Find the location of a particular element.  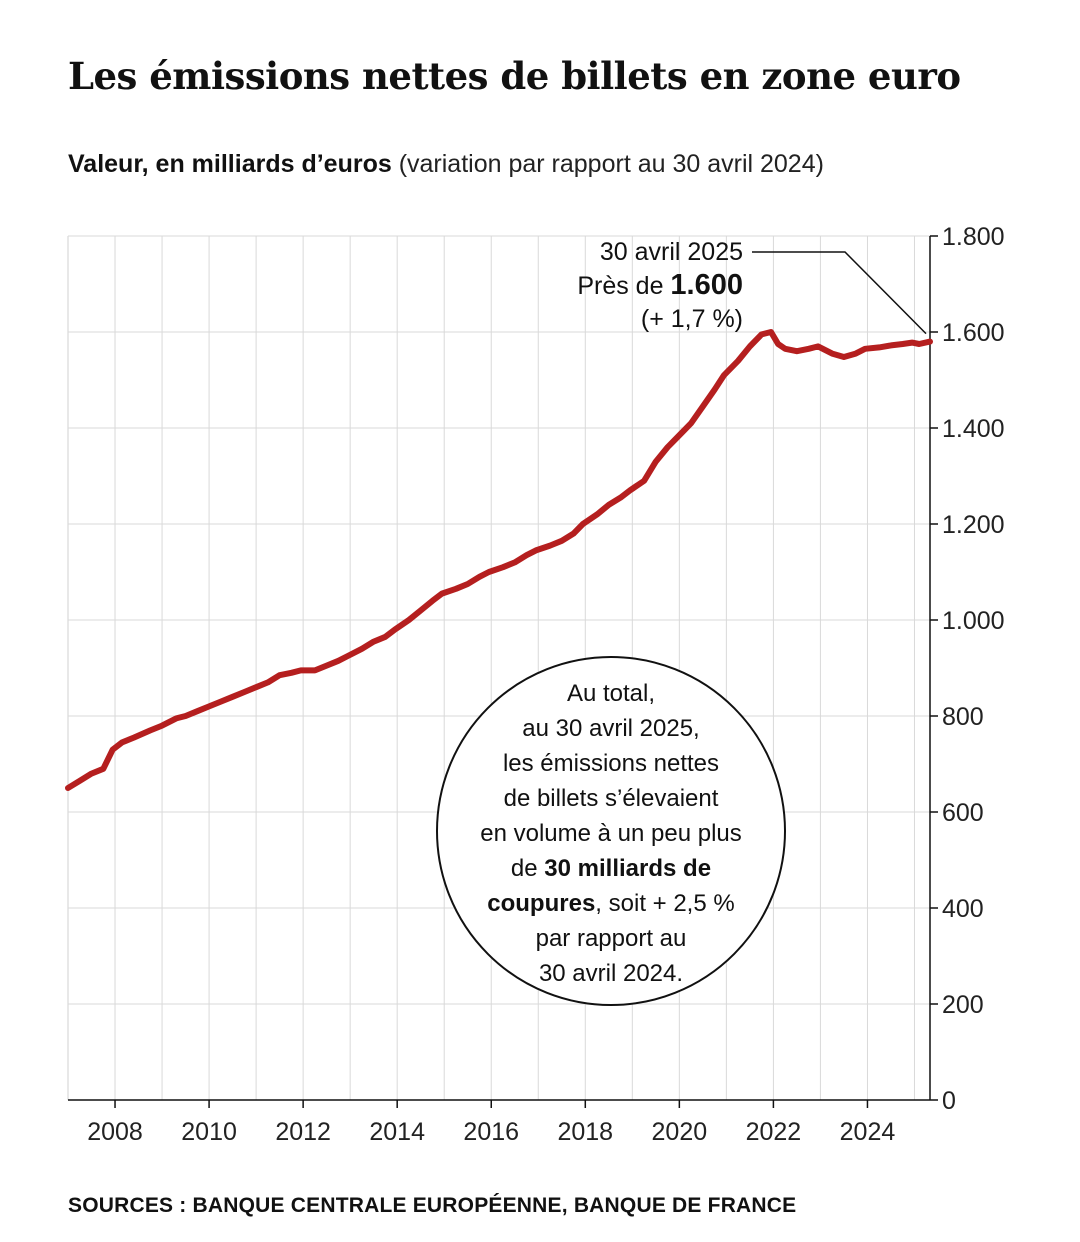

annotation-value-line: Près de 1.600 is located at coordinates (660, 286).